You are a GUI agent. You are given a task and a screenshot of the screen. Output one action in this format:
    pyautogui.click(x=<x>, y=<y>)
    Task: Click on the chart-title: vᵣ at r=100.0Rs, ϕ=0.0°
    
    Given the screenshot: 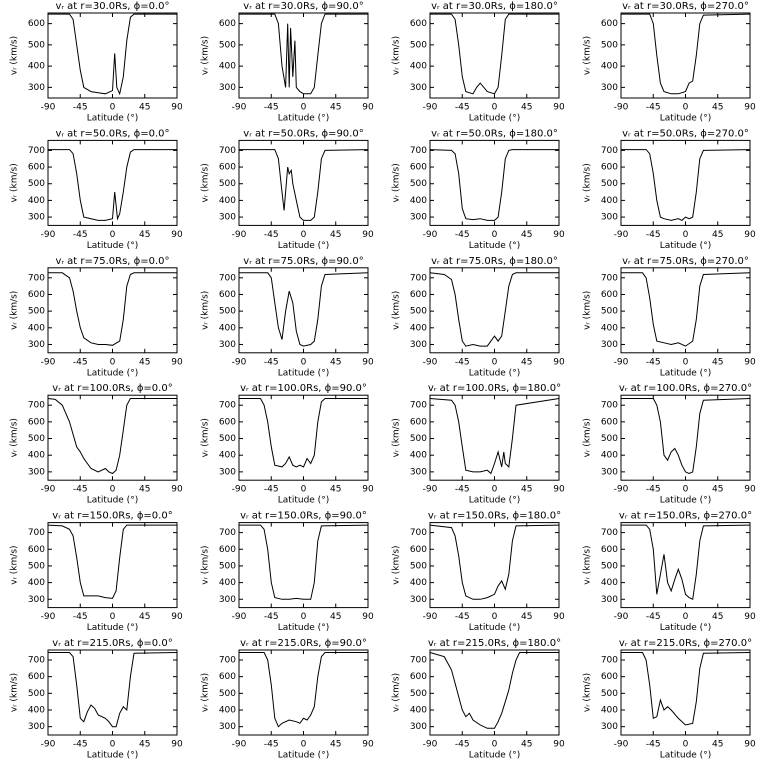 What is the action you would take?
    pyautogui.click(x=112, y=388)
    